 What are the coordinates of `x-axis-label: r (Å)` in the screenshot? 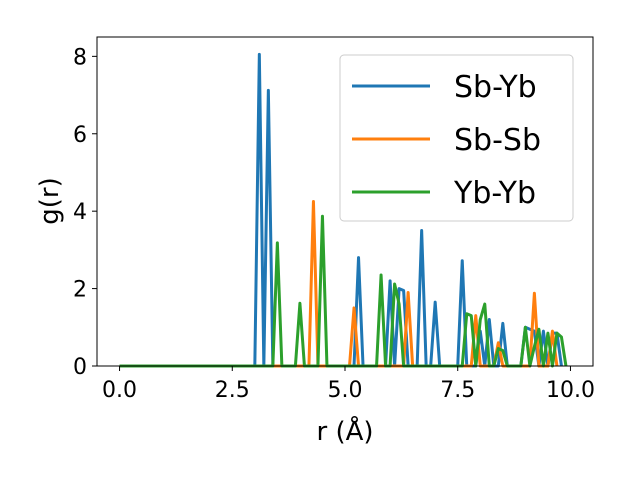 It's located at (344, 431).